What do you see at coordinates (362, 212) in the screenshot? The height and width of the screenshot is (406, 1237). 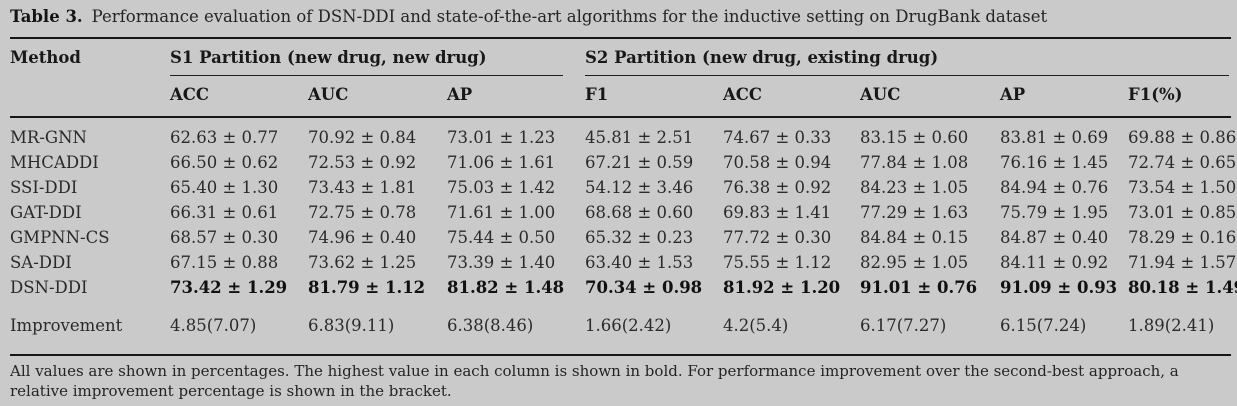 I see `value-cell: 72.75 ± 0.78` at bounding box center [362, 212].